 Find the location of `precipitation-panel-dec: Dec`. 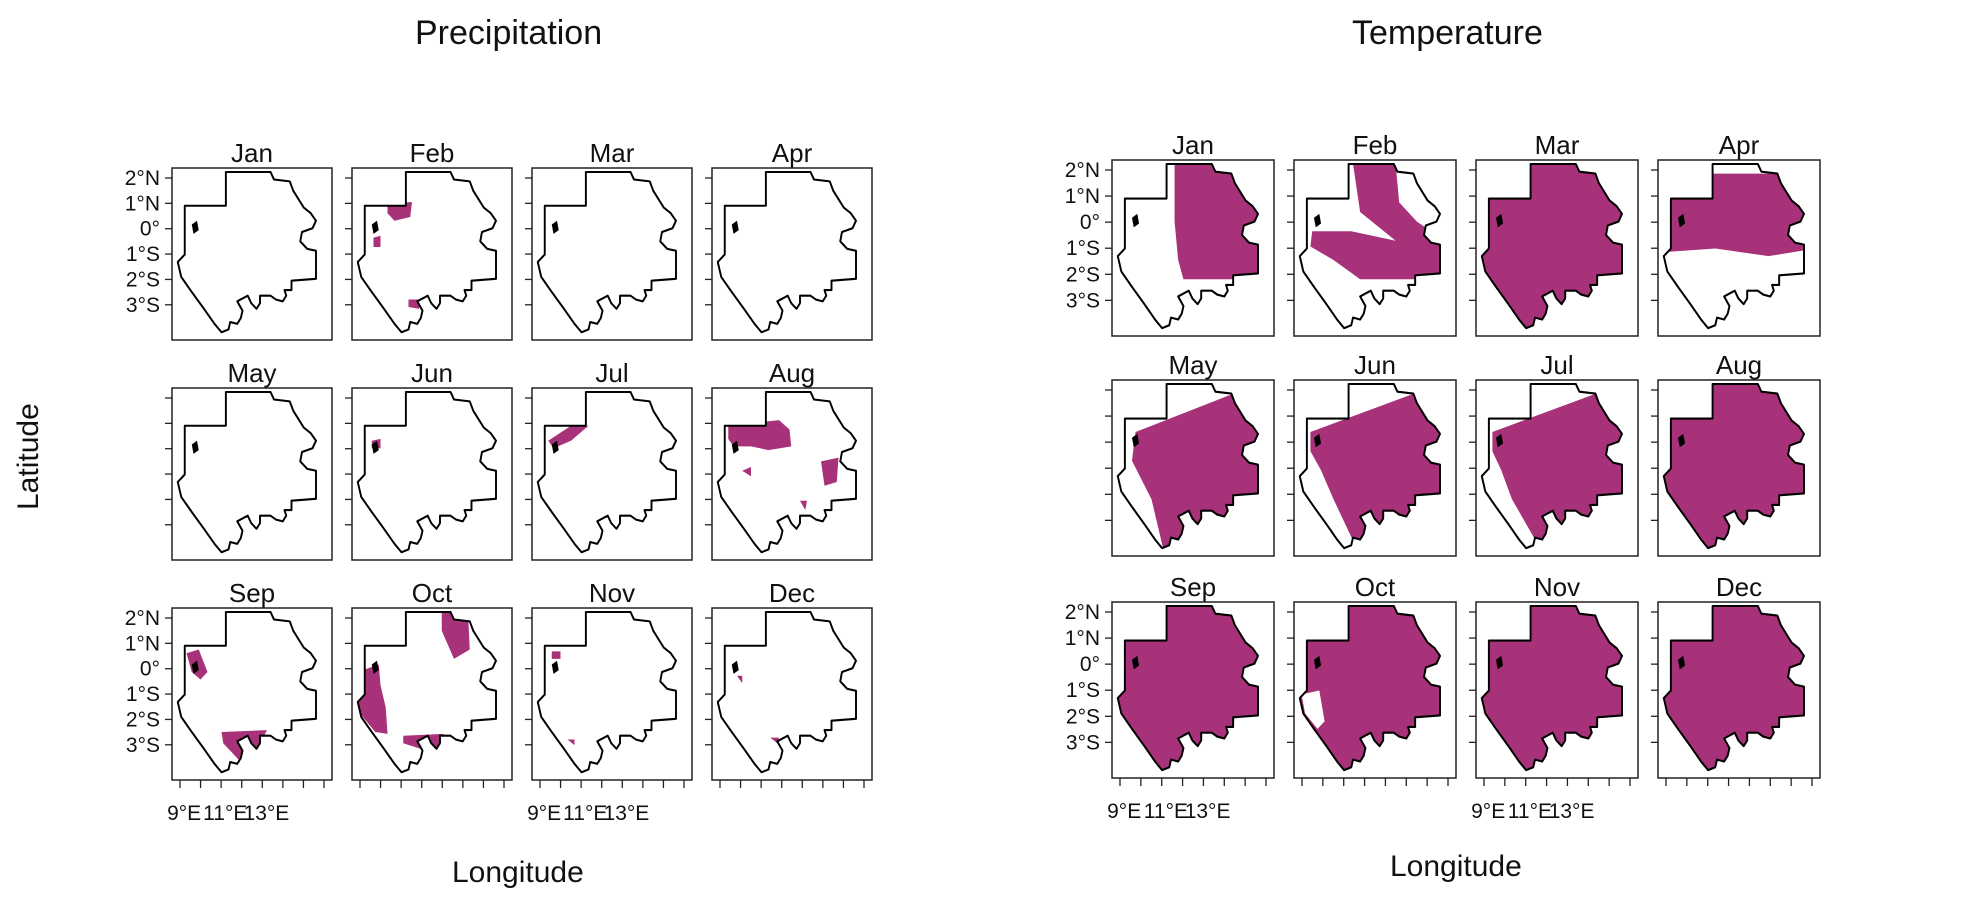

precipitation-panel-dec: Dec is located at coordinates (789, 683).